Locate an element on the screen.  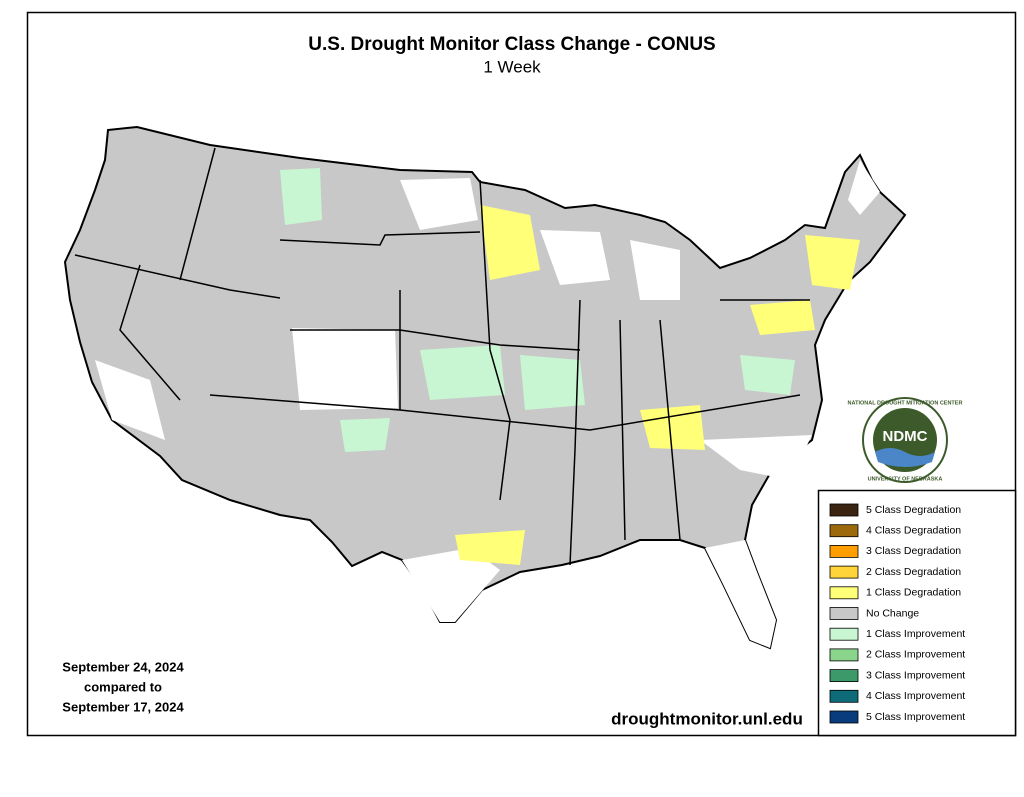
legend-label: 3 Class Improvement is located at coordinates (915, 675).